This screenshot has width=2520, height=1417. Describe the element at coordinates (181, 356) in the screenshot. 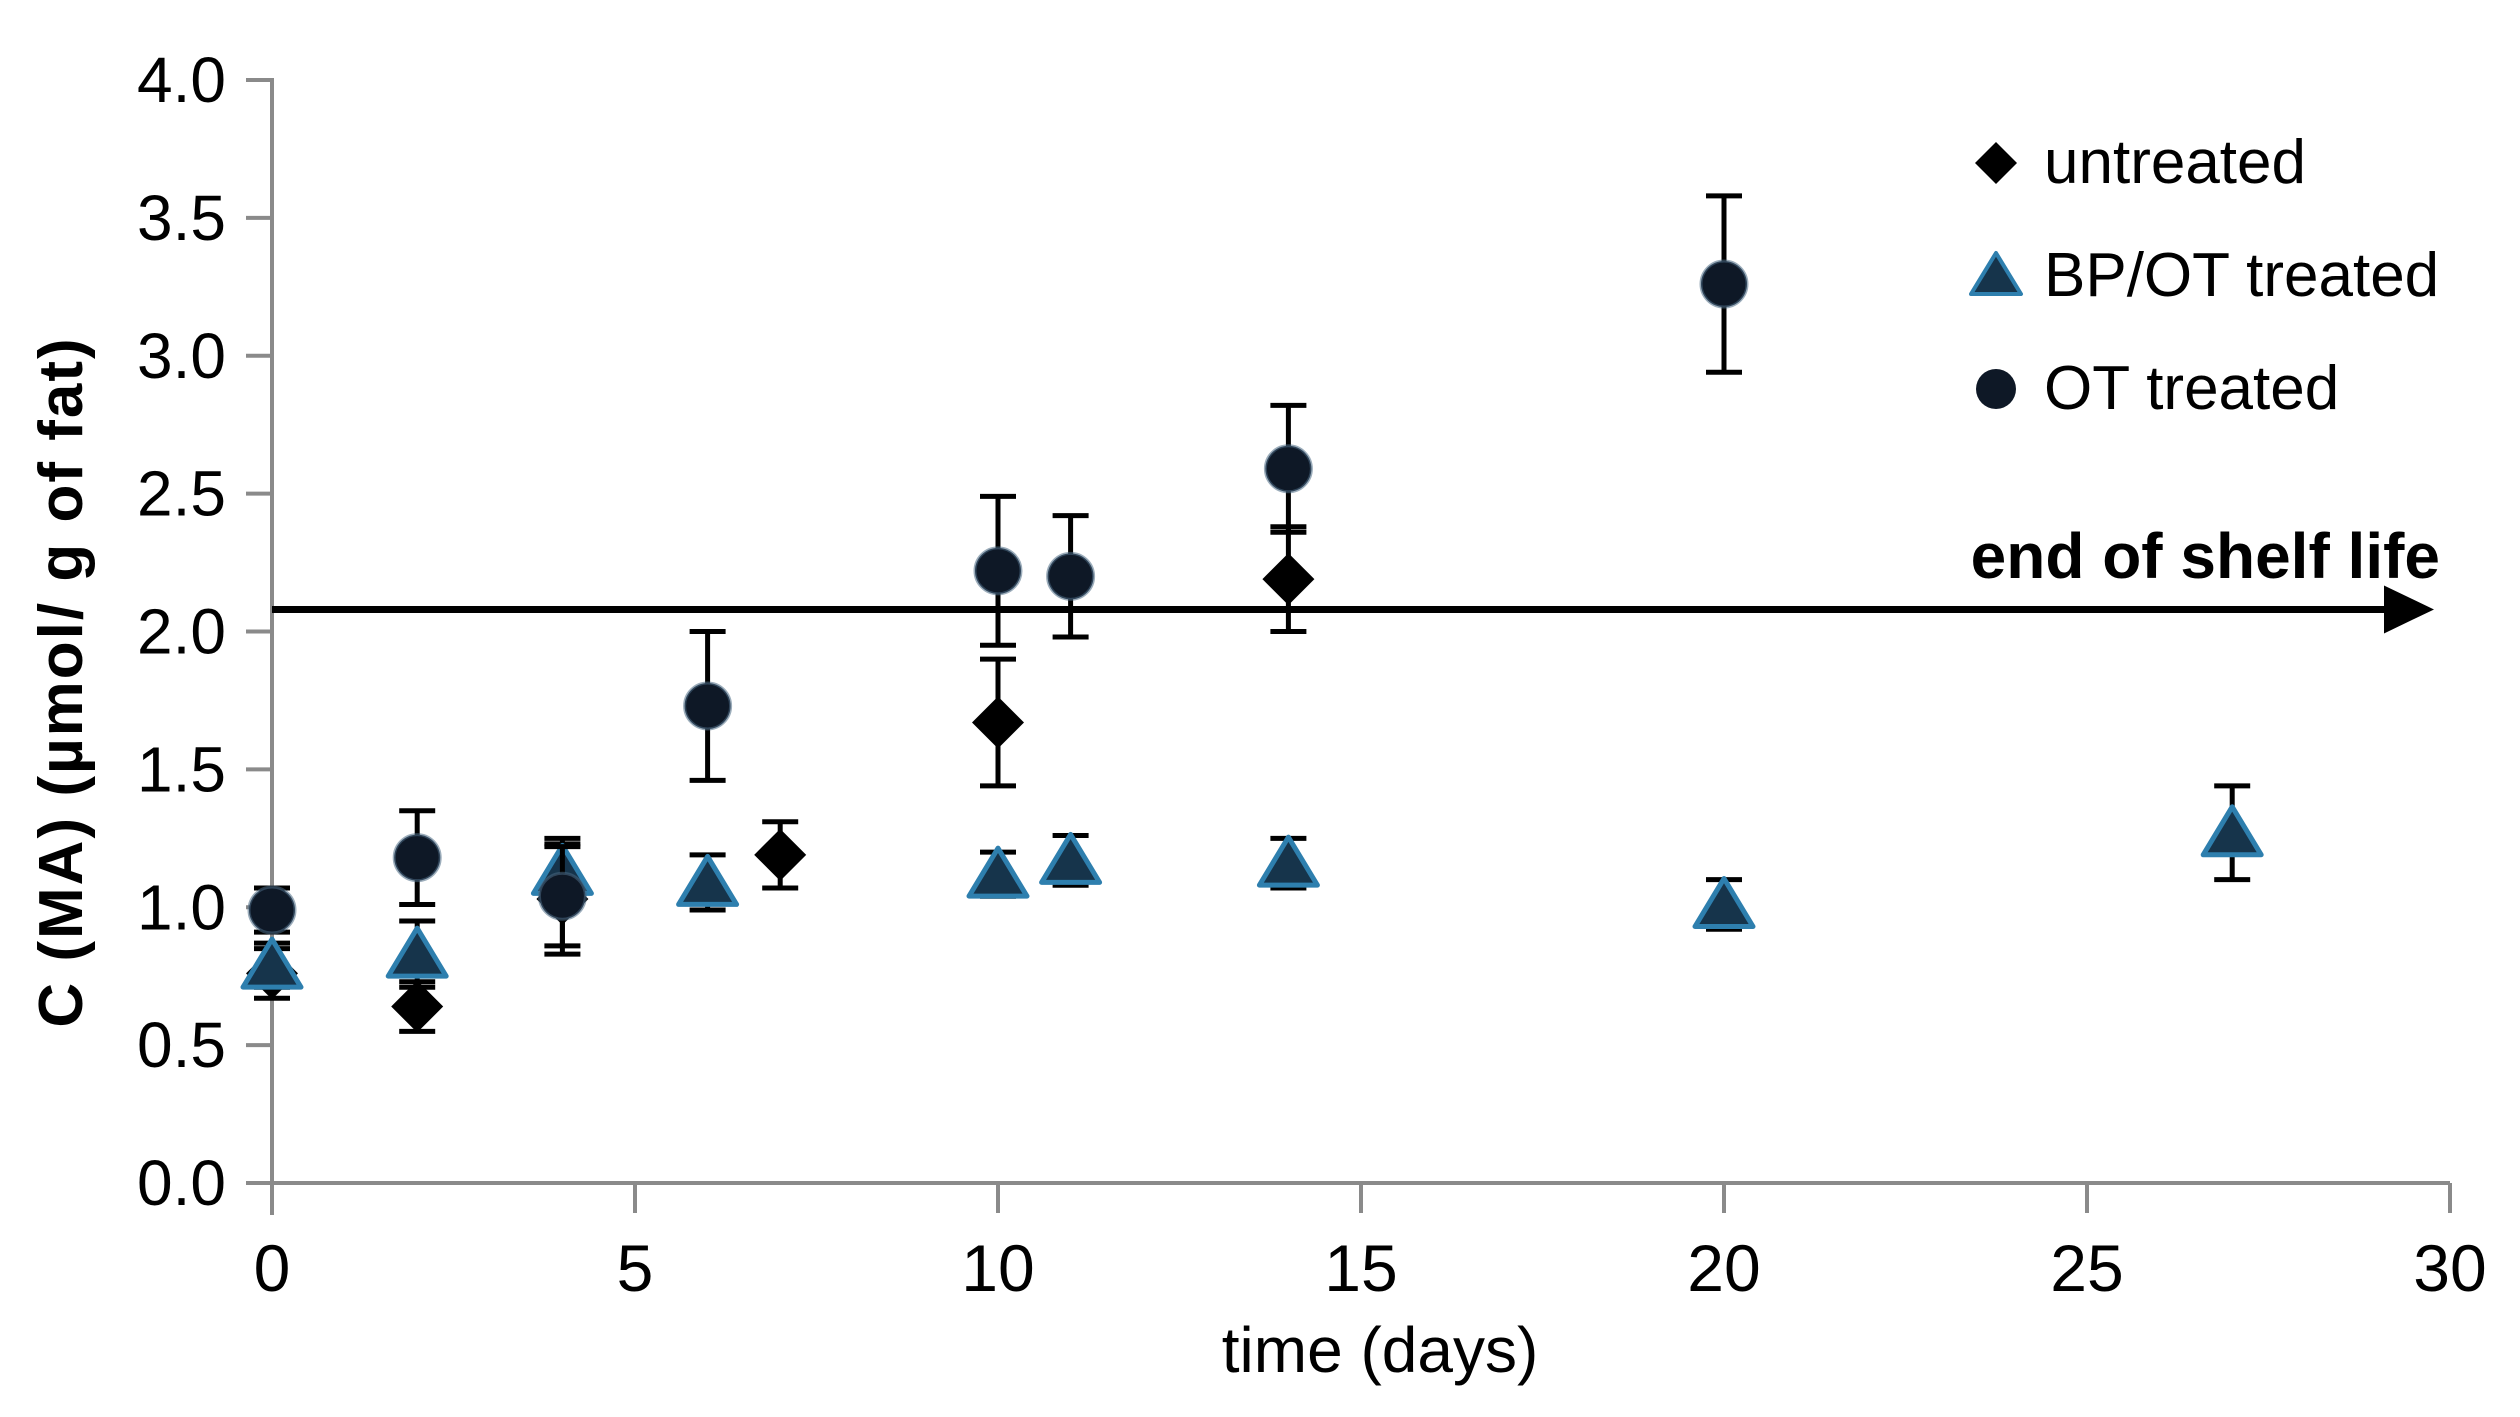

I see `y-tick-label: 3.0` at that location.